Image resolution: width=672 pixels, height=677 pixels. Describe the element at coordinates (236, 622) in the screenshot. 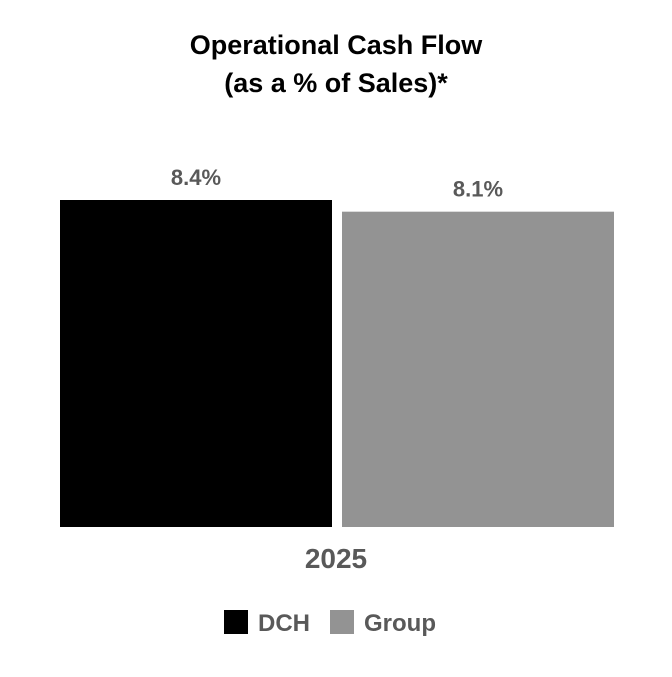

I see `legend-swatch-dch` at that location.